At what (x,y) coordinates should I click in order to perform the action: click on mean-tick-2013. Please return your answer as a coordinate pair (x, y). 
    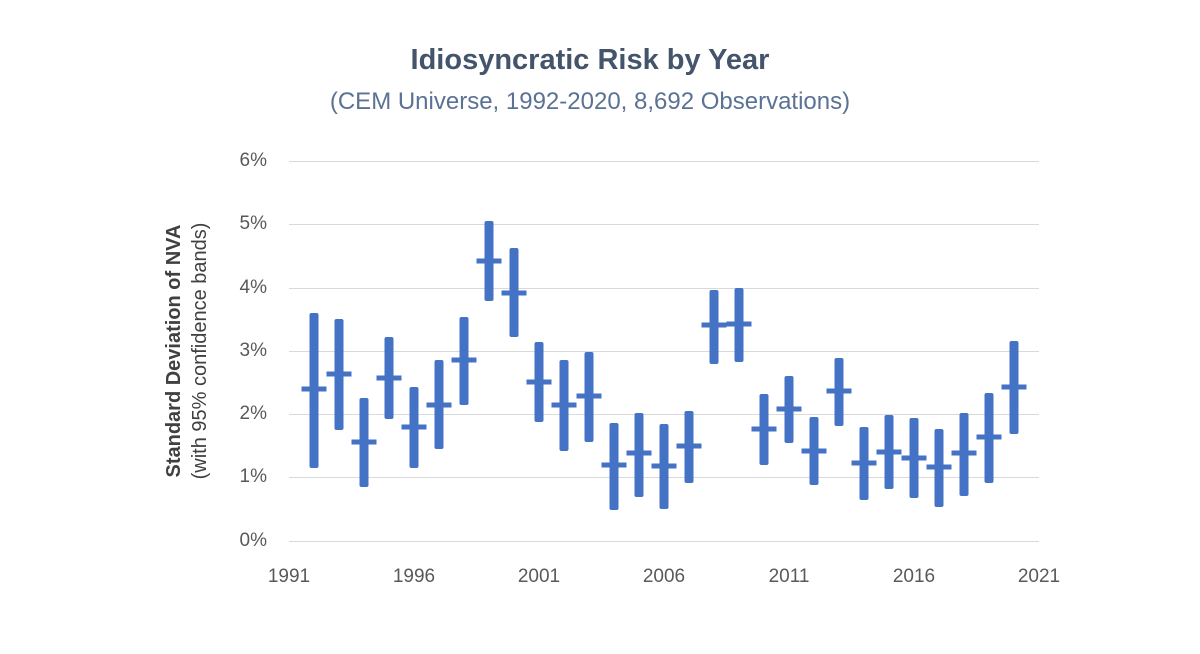
    Looking at the image, I should click on (839, 391).